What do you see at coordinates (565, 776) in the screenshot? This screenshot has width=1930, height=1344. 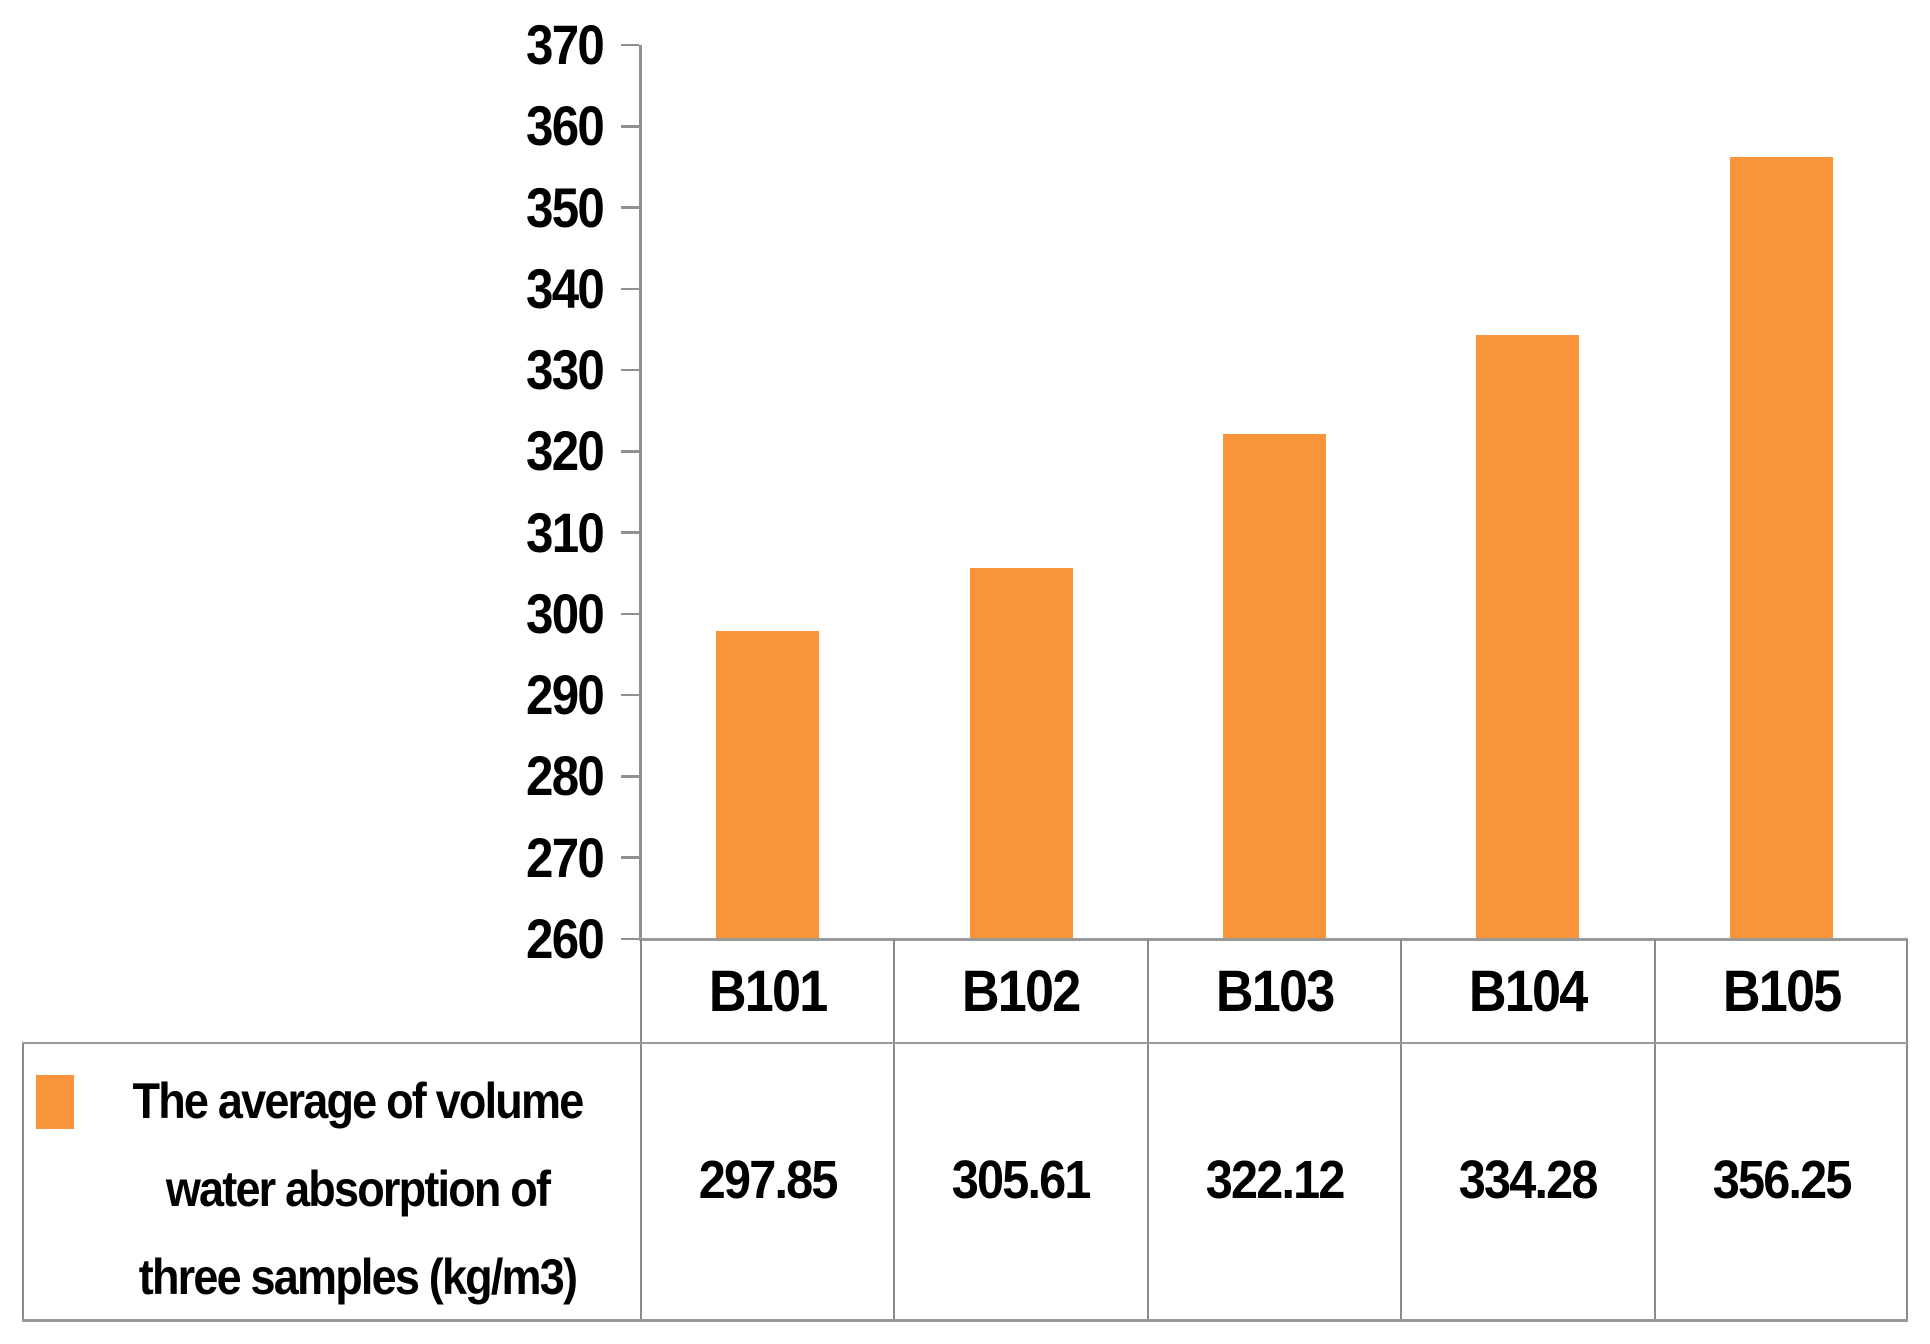 I see `y-axis-tick-label: 280` at bounding box center [565, 776].